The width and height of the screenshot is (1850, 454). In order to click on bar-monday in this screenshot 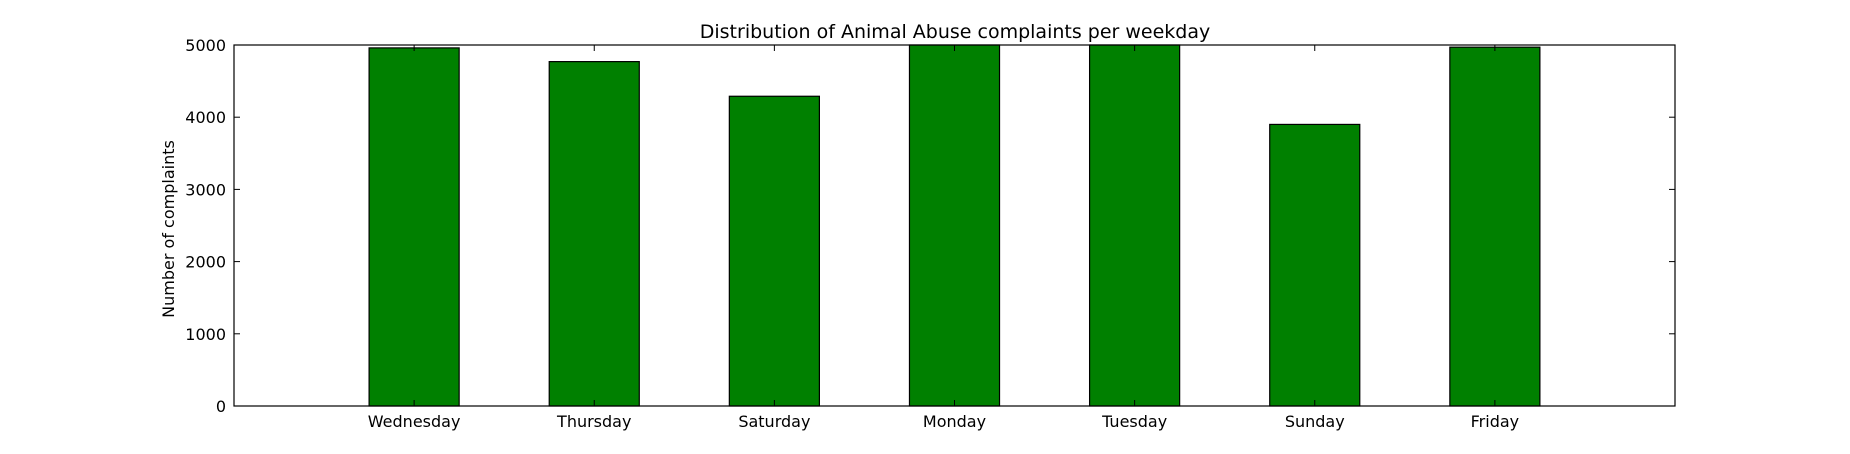, I will do `click(954, 225)`.